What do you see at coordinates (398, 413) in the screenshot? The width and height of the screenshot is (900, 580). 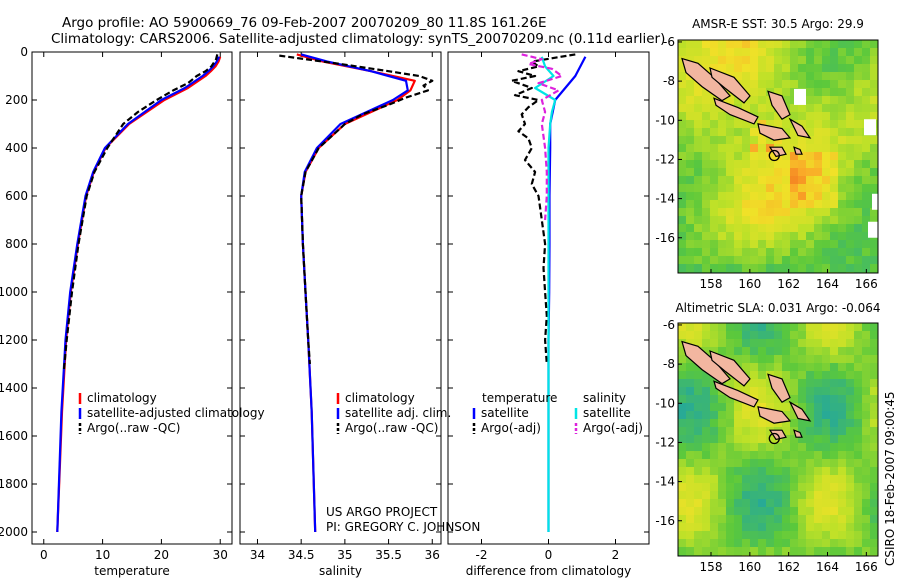 I see `salinity-legend-entry: satellite adj. clim.` at bounding box center [398, 413].